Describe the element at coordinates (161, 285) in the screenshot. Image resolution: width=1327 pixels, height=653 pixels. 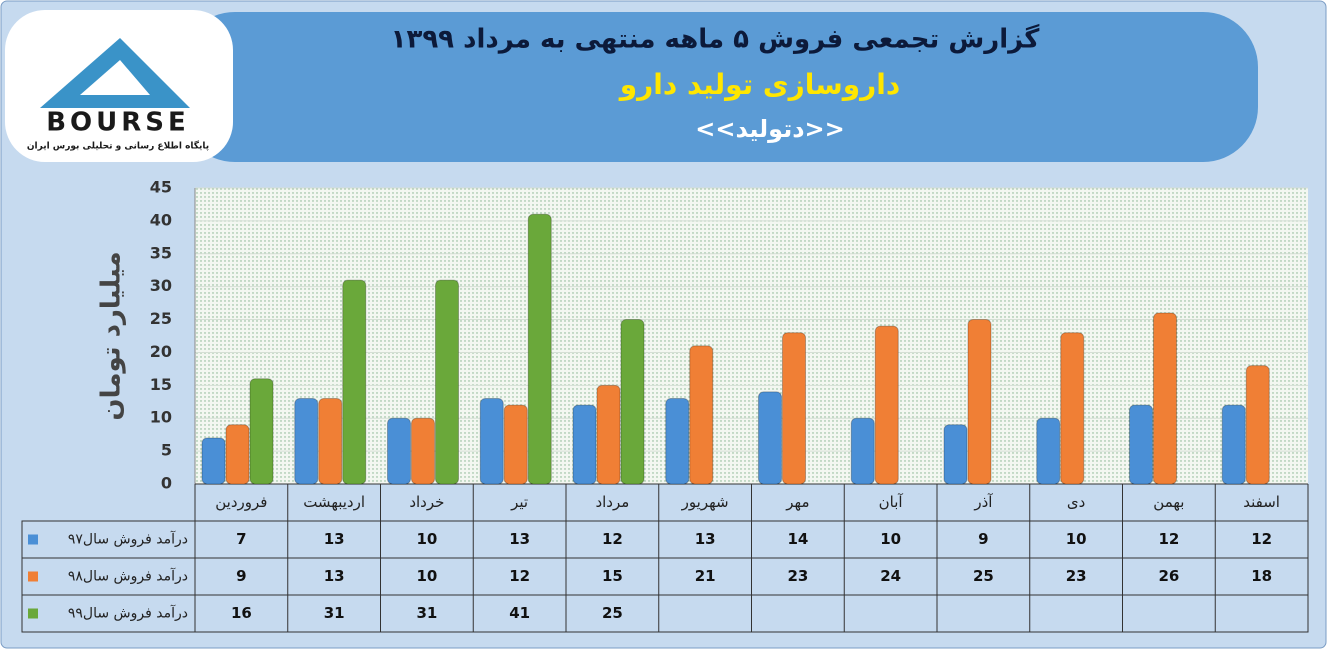
I see `y-tick-label: 30` at that location.